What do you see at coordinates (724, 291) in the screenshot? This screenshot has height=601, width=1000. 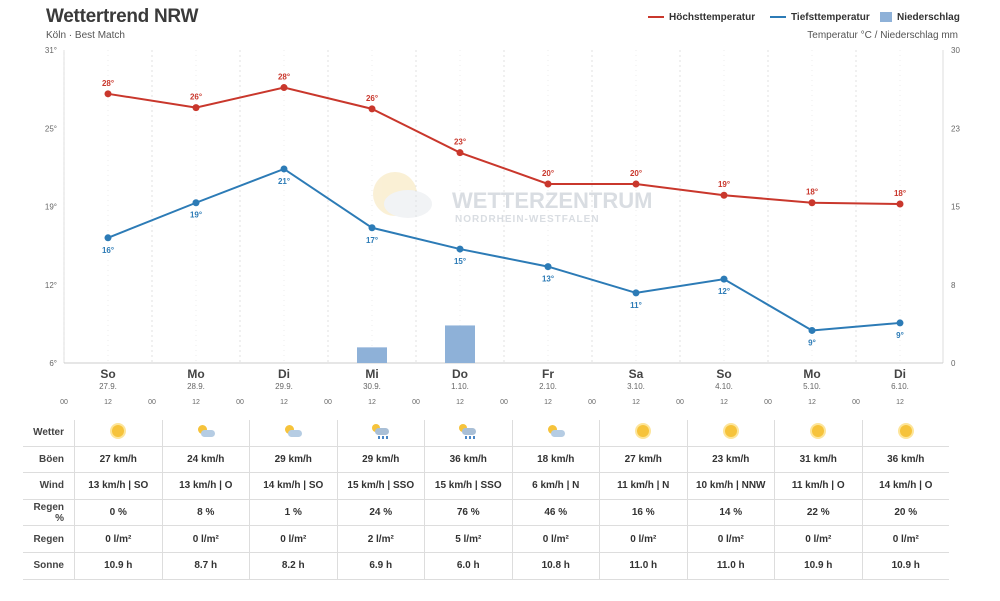 I see `data-label-min: 12°` at bounding box center [724, 291].